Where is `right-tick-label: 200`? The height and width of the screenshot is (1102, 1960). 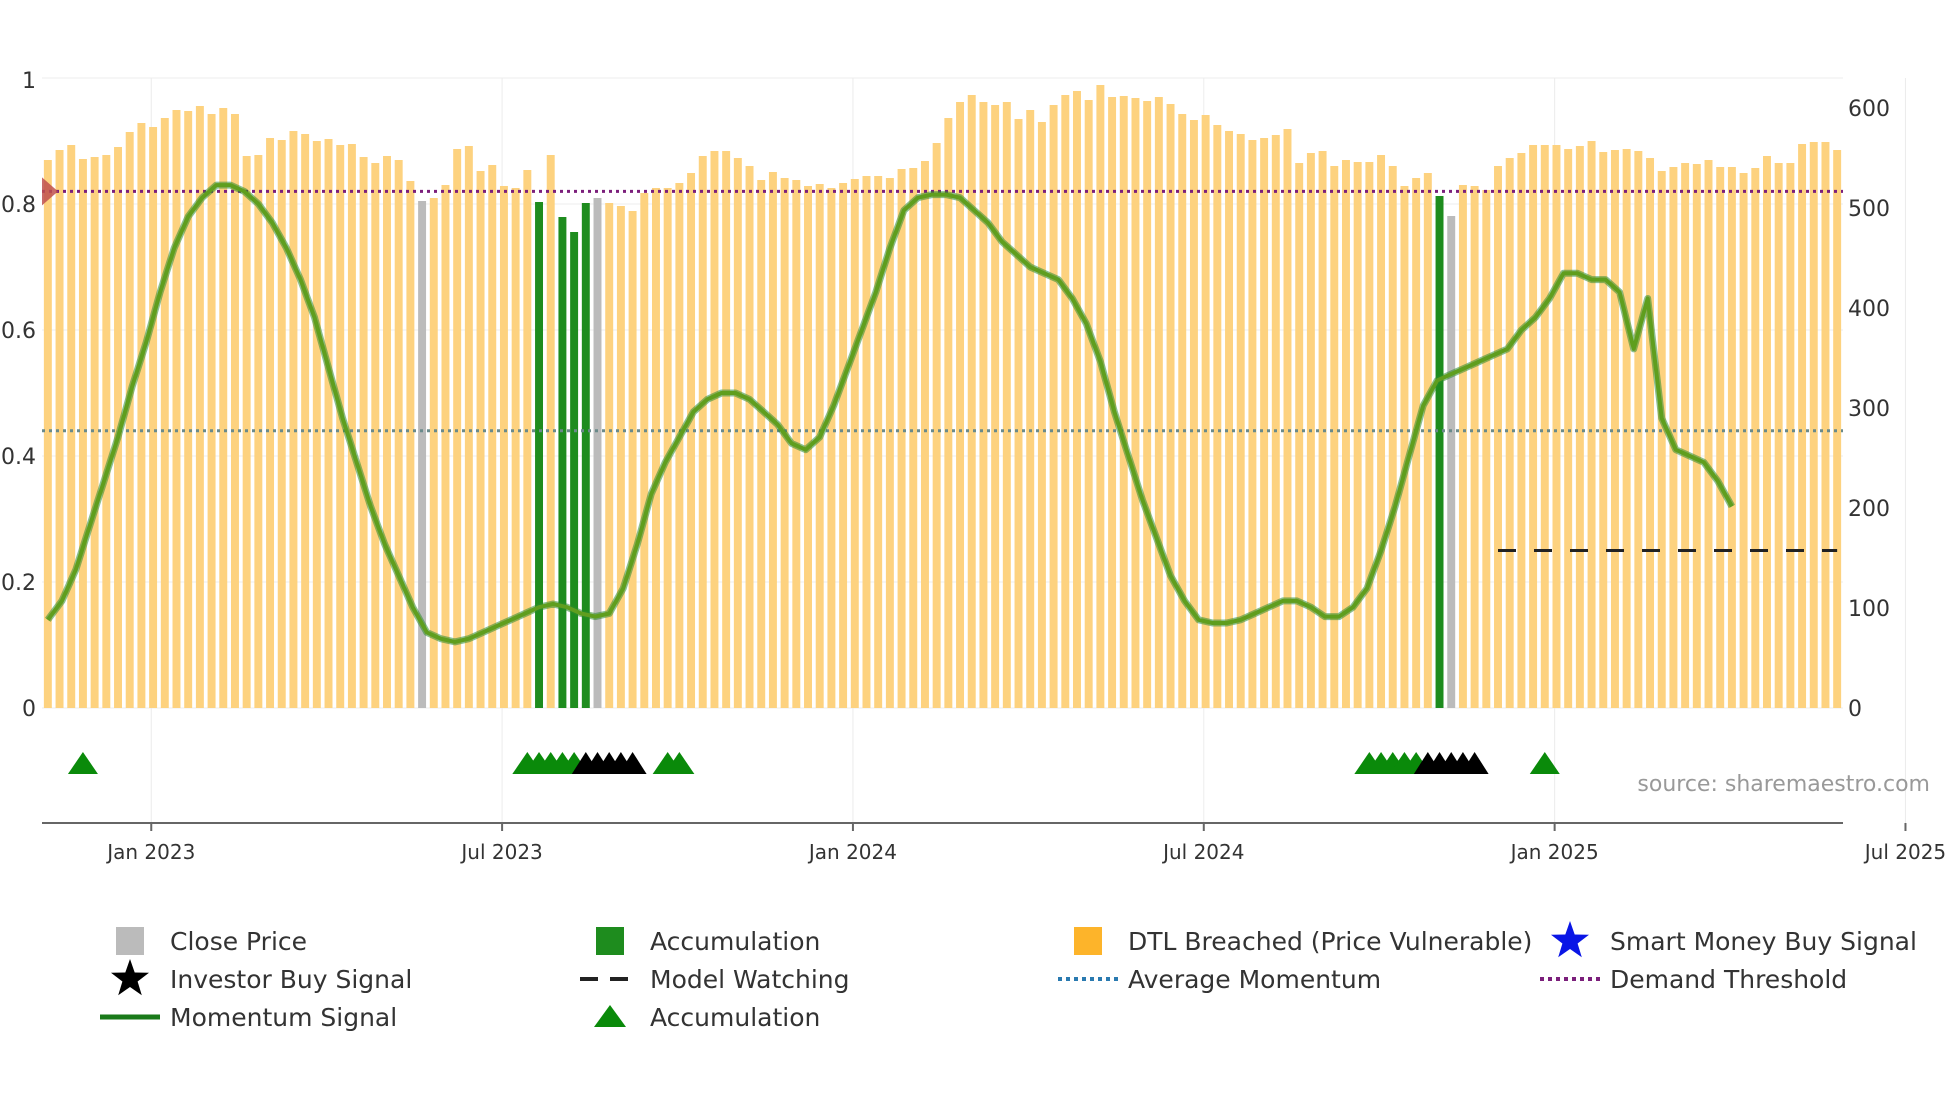
right-tick-label: 200 is located at coordinates (1869, 509).